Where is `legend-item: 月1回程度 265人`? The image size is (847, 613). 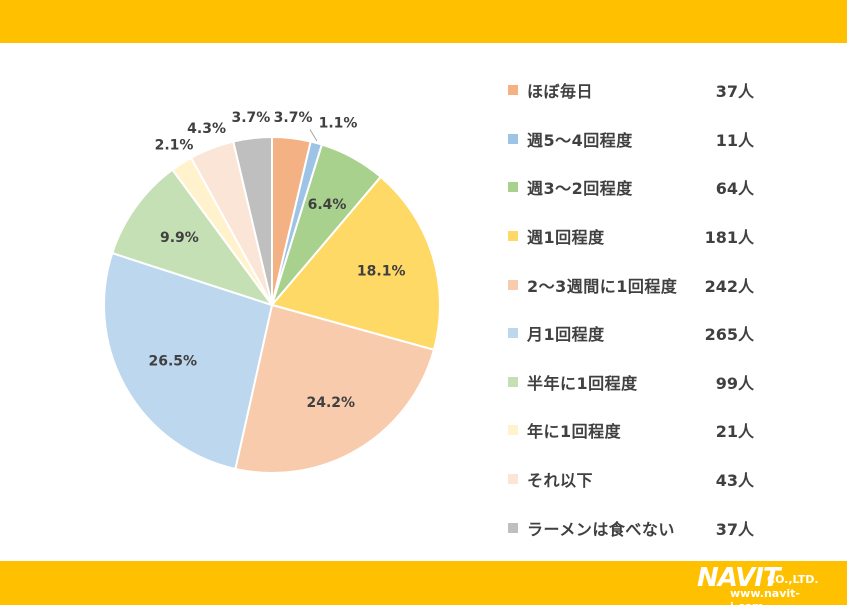
legend-item: 月1回程度 265人 is located at coordinates (673, 333).